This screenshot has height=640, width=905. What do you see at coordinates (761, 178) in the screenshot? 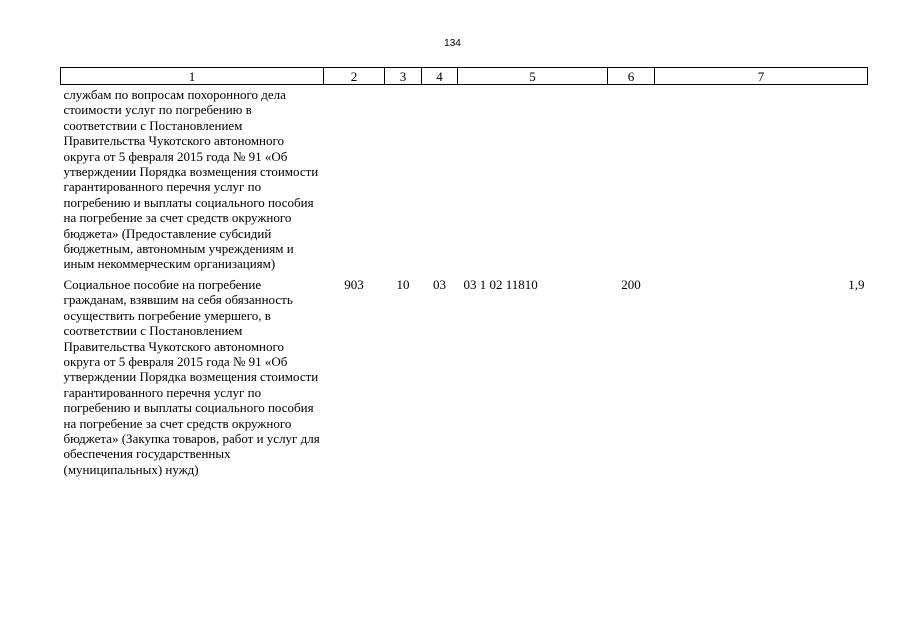
I see `row-amount` at bounding box center [761, 178].